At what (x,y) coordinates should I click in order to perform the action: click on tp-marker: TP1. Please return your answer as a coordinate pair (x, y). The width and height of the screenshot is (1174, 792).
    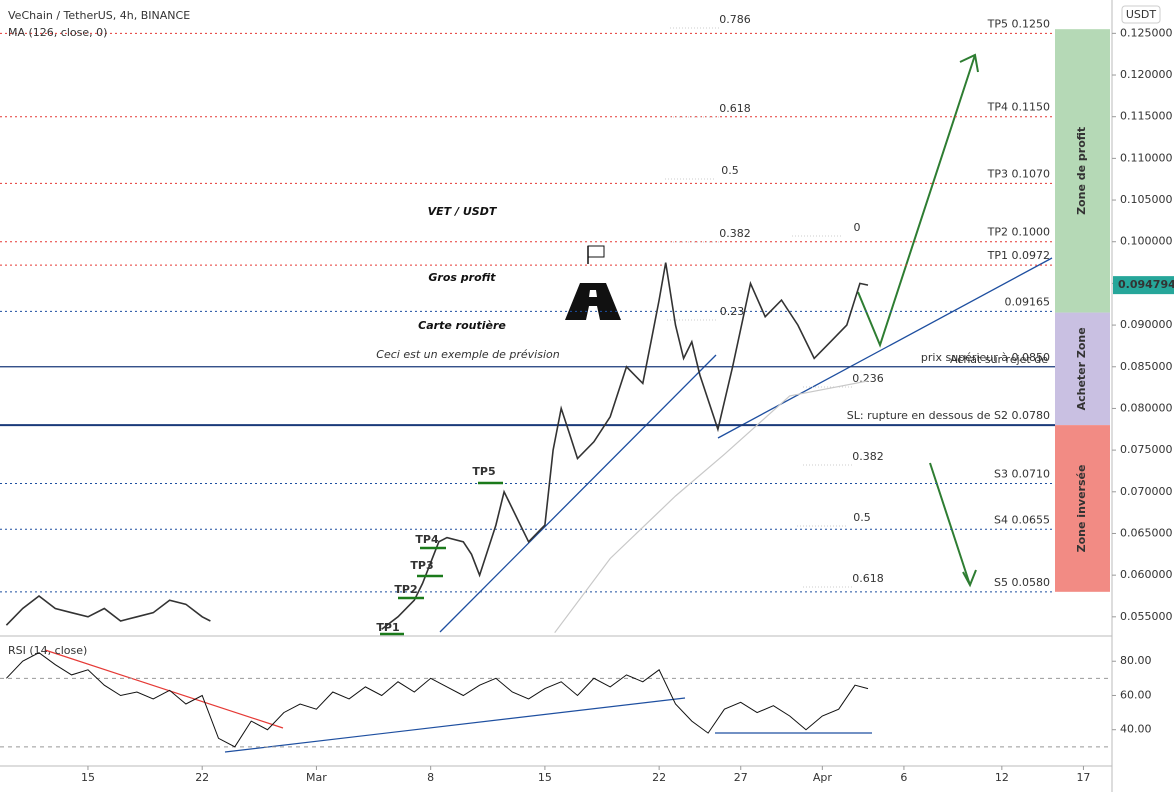
    Looking at the image, I should click on (387, 627).